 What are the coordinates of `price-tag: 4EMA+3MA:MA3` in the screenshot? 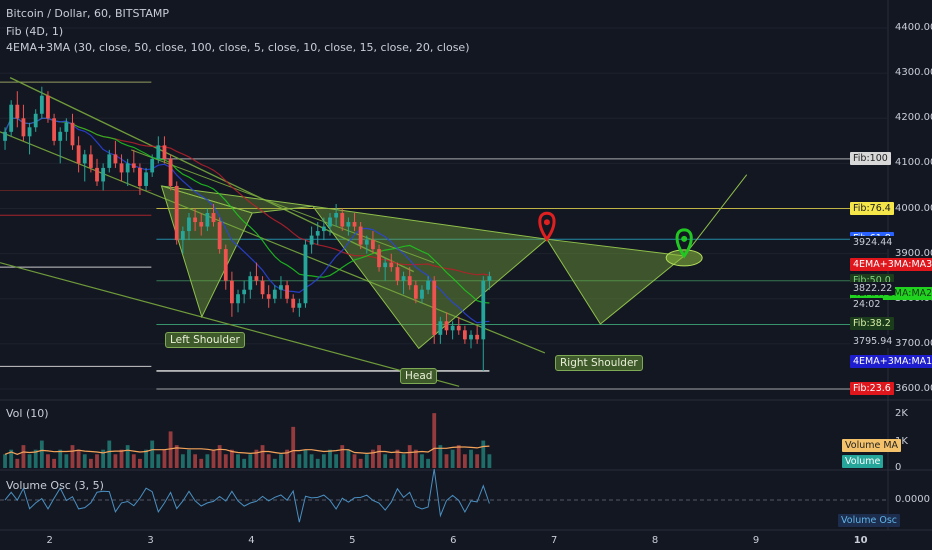 It's located at (891, 265).